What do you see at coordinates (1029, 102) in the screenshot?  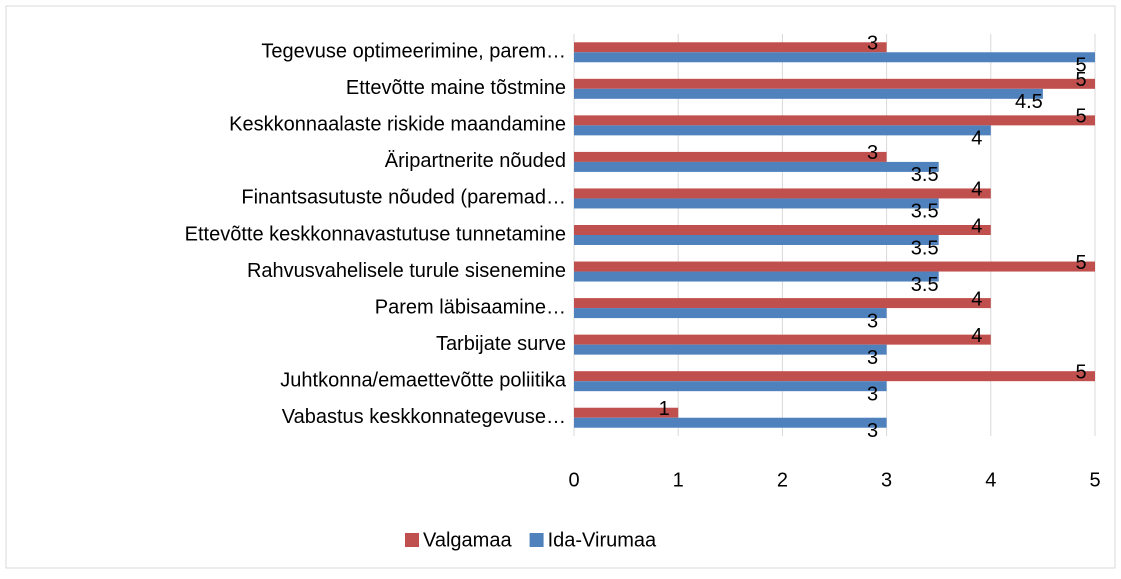 I see `data-label: 4.5` at bounding box center [1029, 102].